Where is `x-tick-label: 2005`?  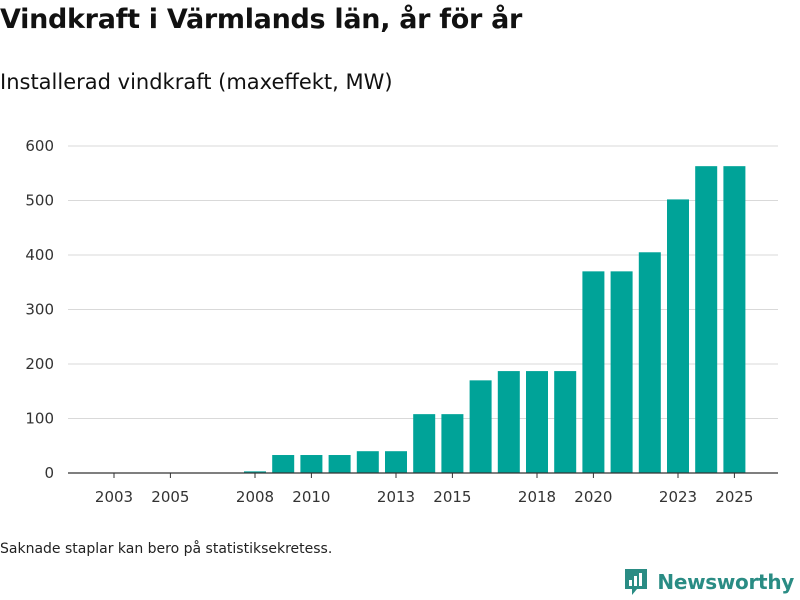 x-tick-label: 2005 is located at coordinates (170, 497).